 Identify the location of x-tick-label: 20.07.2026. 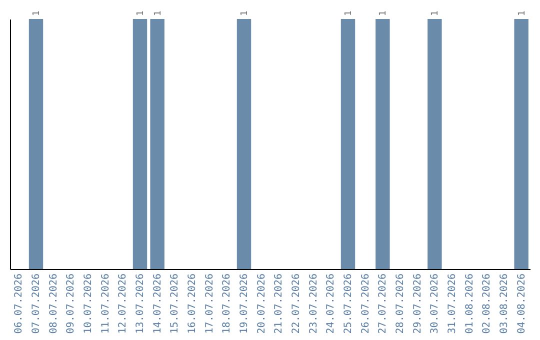
(262, 304).